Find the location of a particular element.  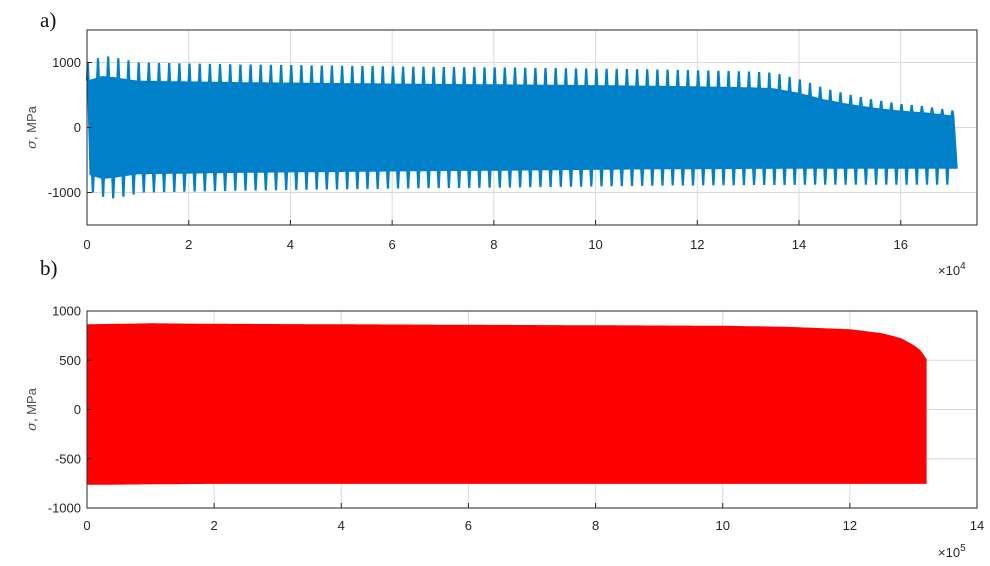

x-multiplier-exponent: 4 is located at coordinates (963, 266).